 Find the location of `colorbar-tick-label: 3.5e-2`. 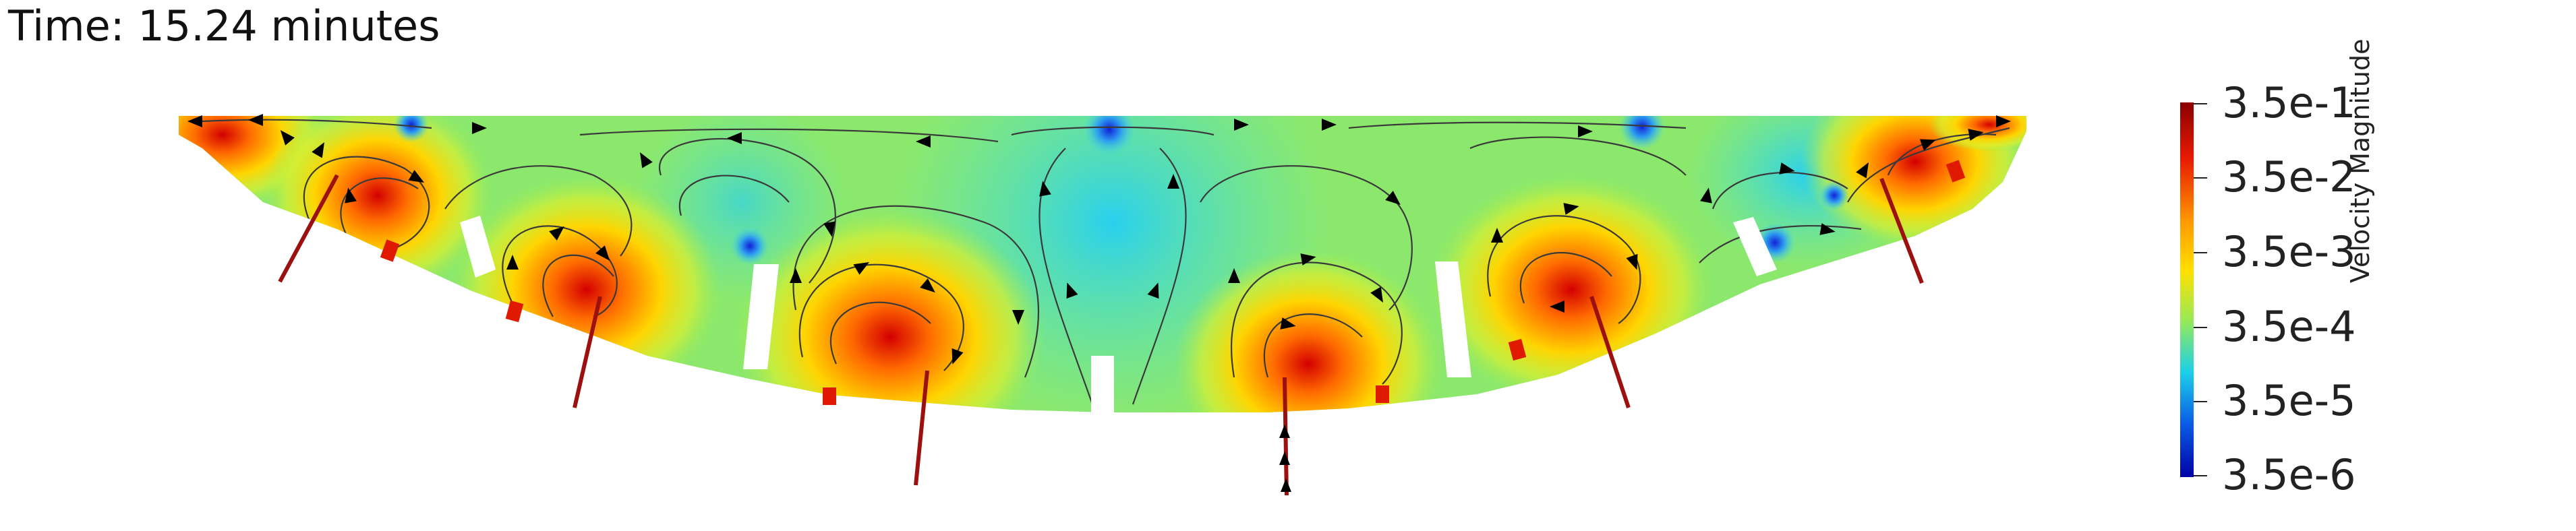

colorbar-tick-label: 3.5e-2 is located at coordinates (2289, 176).